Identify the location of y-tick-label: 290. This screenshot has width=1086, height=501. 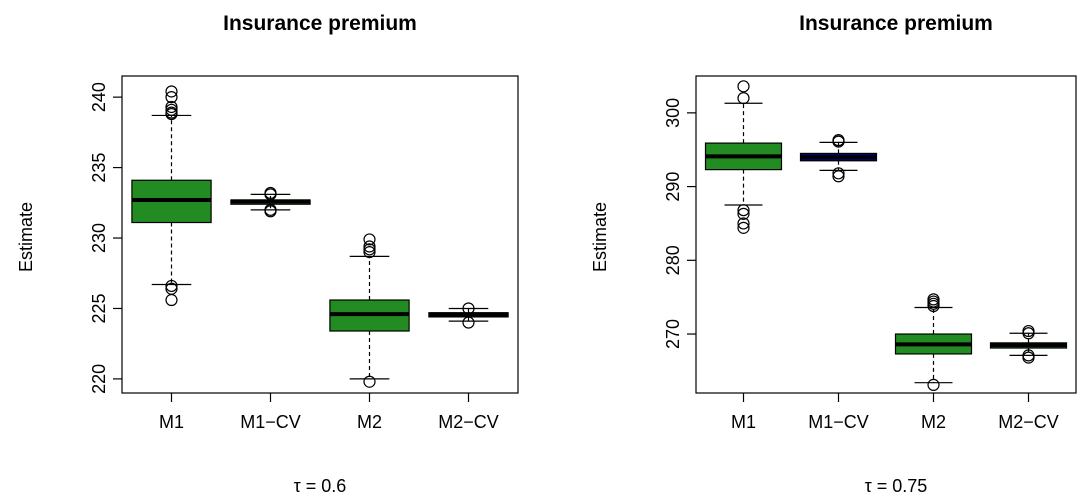
(673, 187).